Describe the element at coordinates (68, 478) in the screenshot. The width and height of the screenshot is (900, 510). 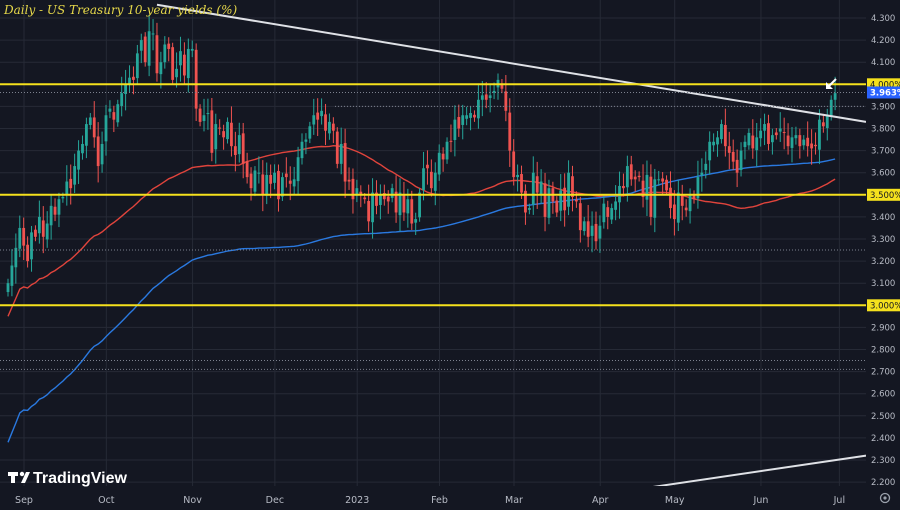
I see `tradingview-watermark: TradingView` at that location.